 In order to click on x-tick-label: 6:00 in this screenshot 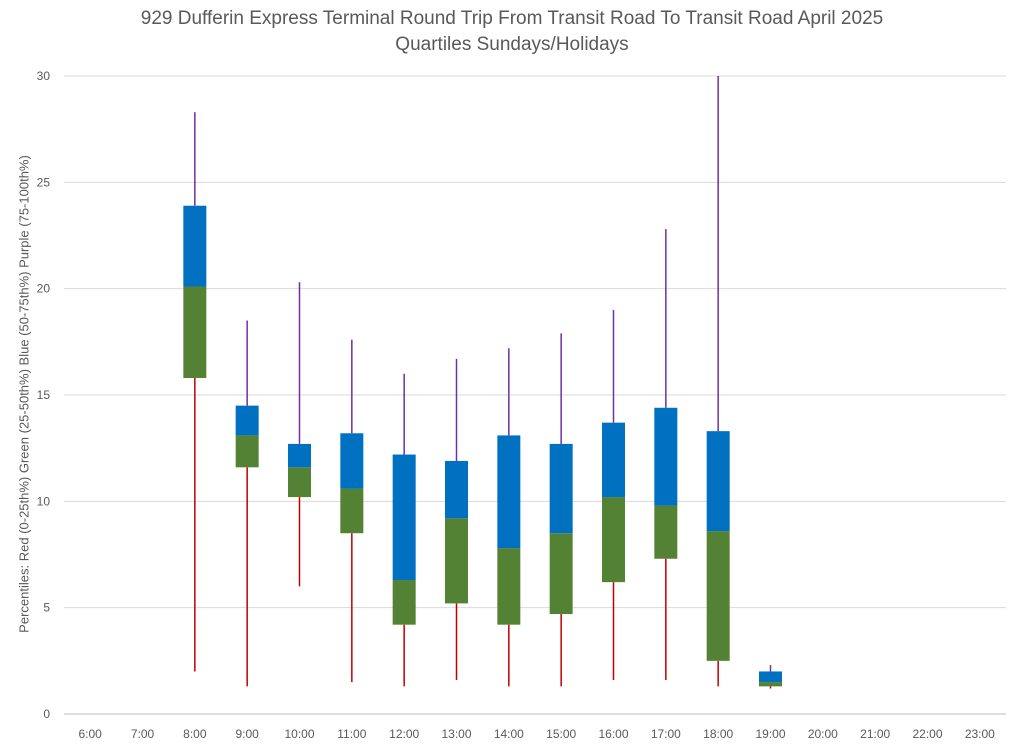, I will do `click(90, 734)`.